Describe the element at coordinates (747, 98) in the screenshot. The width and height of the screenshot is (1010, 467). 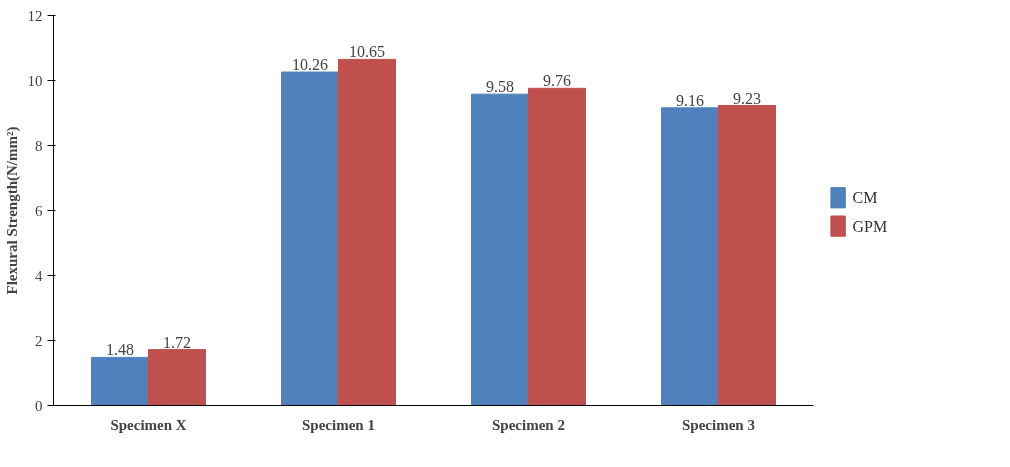
I see `data-label: 9.23` at that location.